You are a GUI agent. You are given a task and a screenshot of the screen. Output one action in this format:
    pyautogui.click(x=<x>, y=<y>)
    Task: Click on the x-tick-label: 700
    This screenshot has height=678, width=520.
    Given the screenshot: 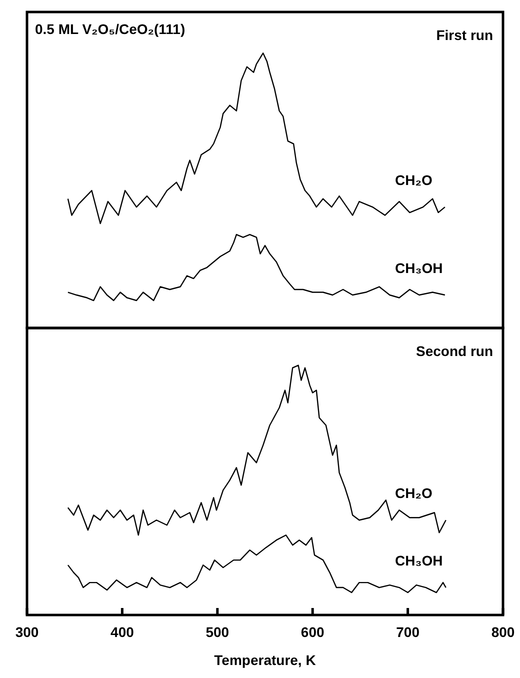 What is the action you would take?
    pyautogui.click(x=408, y=632)
    